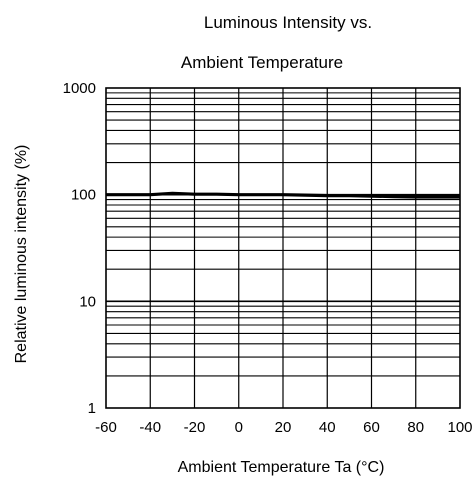 This screenshot has height=484, width=476. What do you see at coordinates (83, 195) in the screenshot?
I see `y-tick-label: 100` at bounding box center [83, 195].